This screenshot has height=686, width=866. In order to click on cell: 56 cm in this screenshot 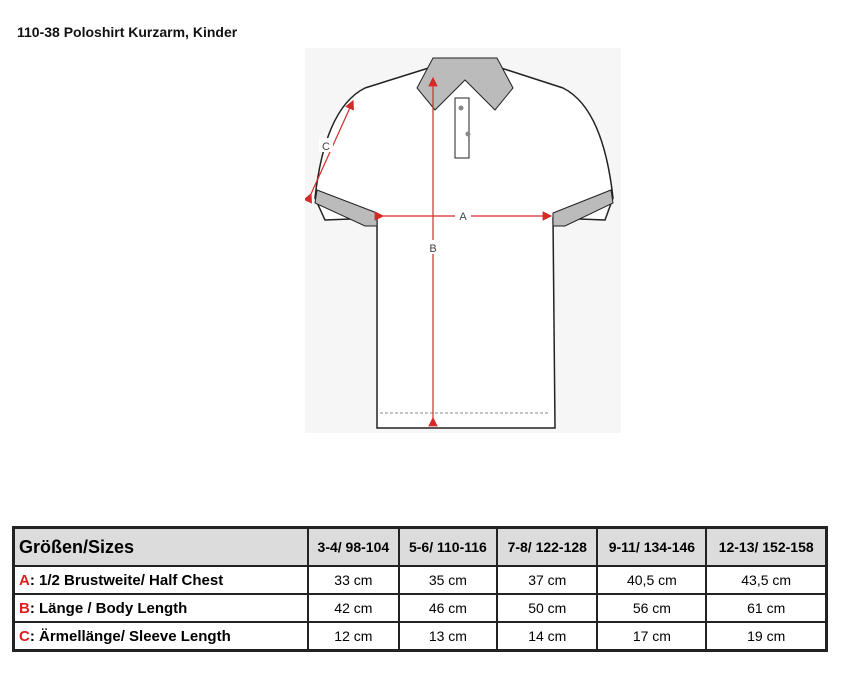, I will do `click(652, 608)`.